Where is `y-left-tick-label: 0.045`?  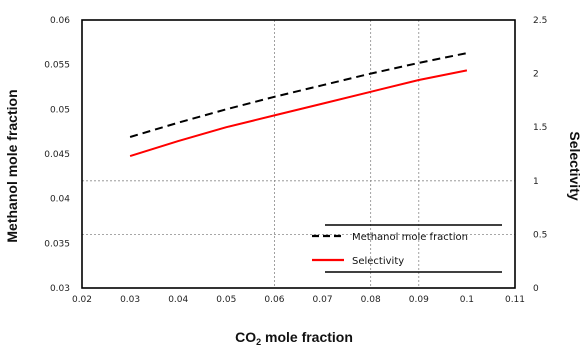 y-left-tick-label: 0.045 is located at coordinates (57, 155).